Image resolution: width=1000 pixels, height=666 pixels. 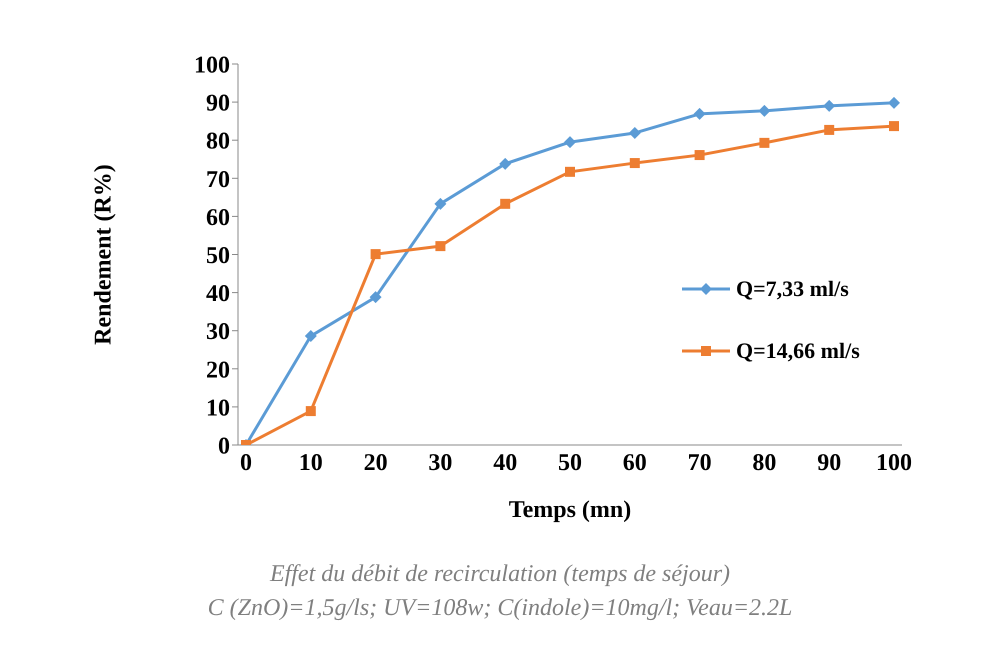 I want to click on legend-label: Q=14,66 ml/s, so click(x=798, y=351).